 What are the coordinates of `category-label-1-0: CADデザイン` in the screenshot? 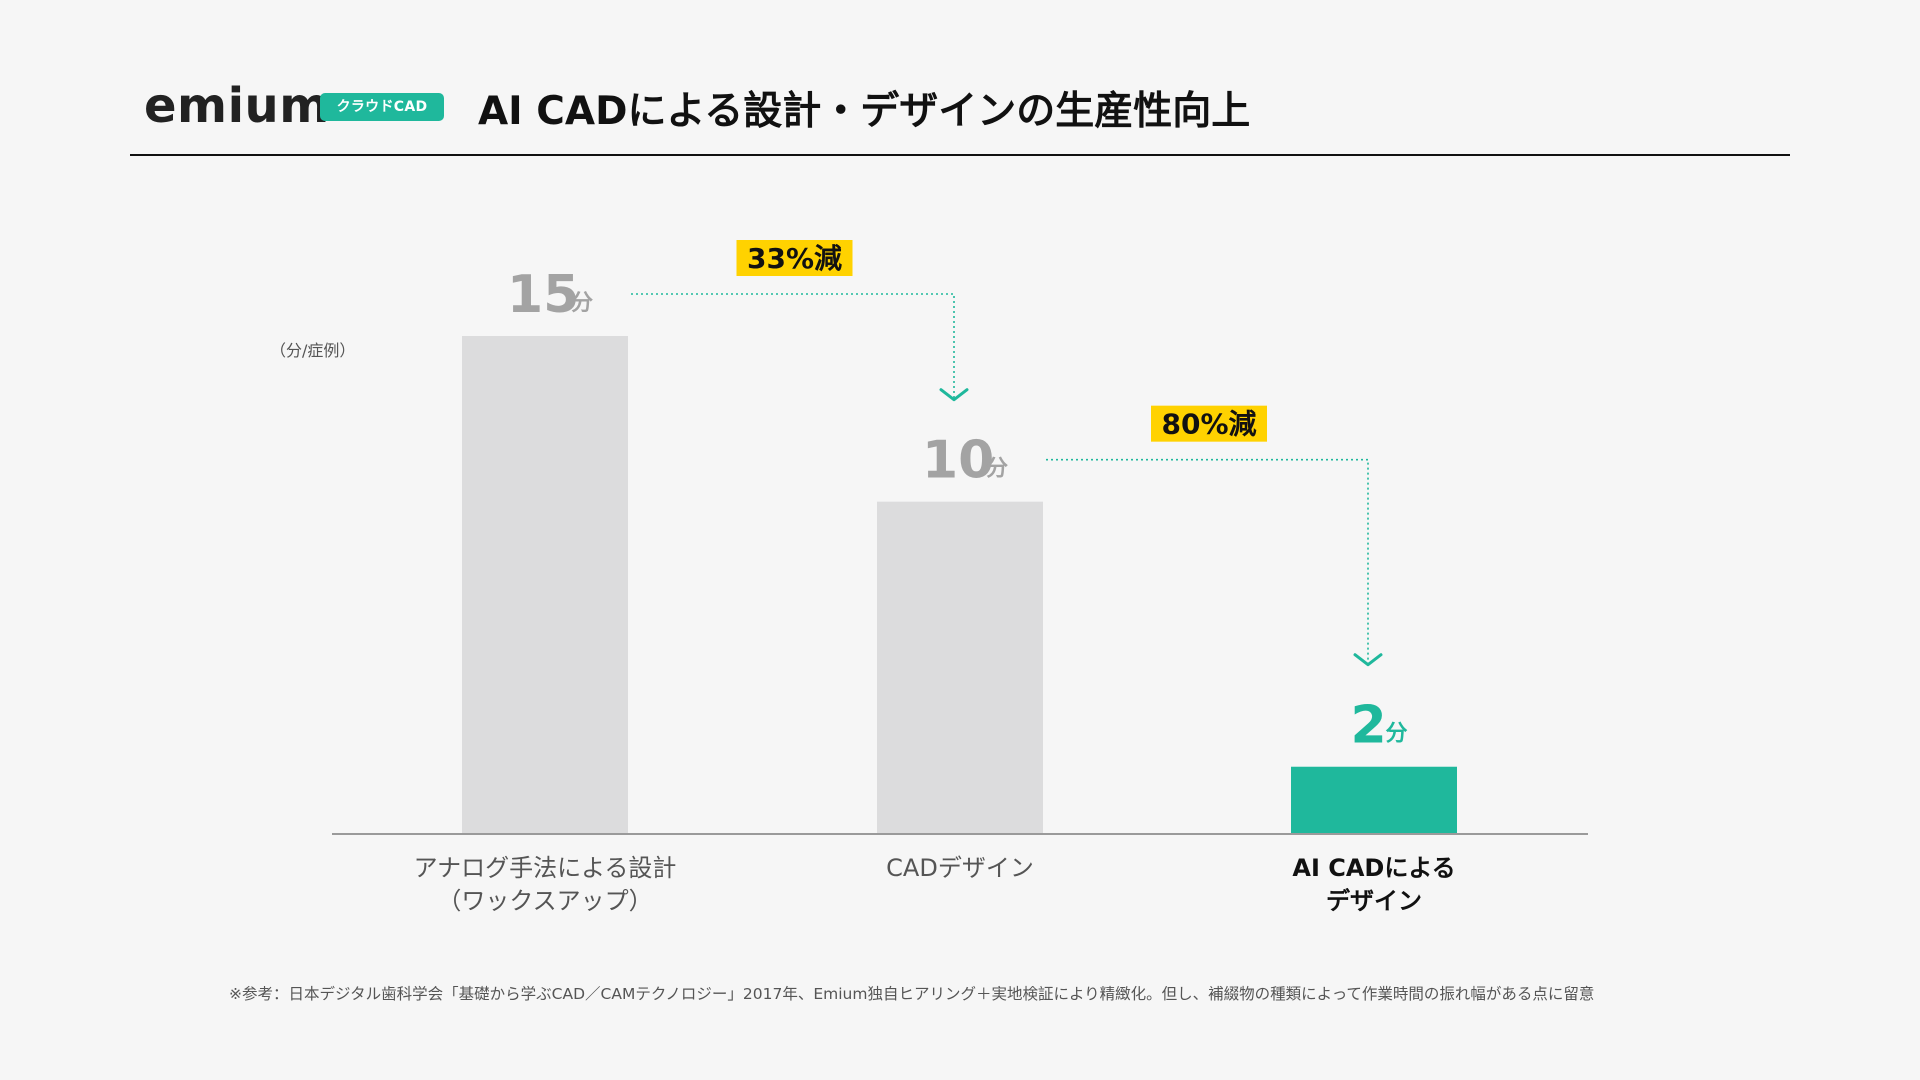 It's located at (960, 868).